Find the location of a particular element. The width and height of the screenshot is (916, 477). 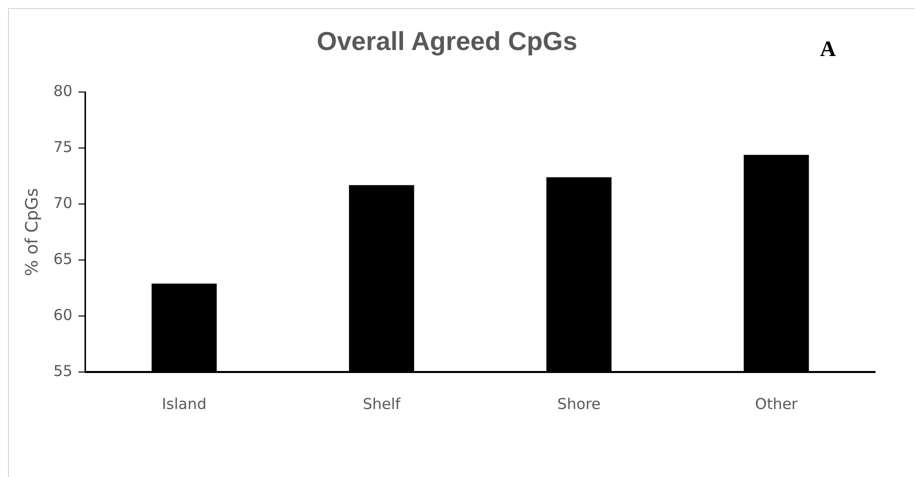

y-tick-label: 80 is located at coordinates (62, 91).